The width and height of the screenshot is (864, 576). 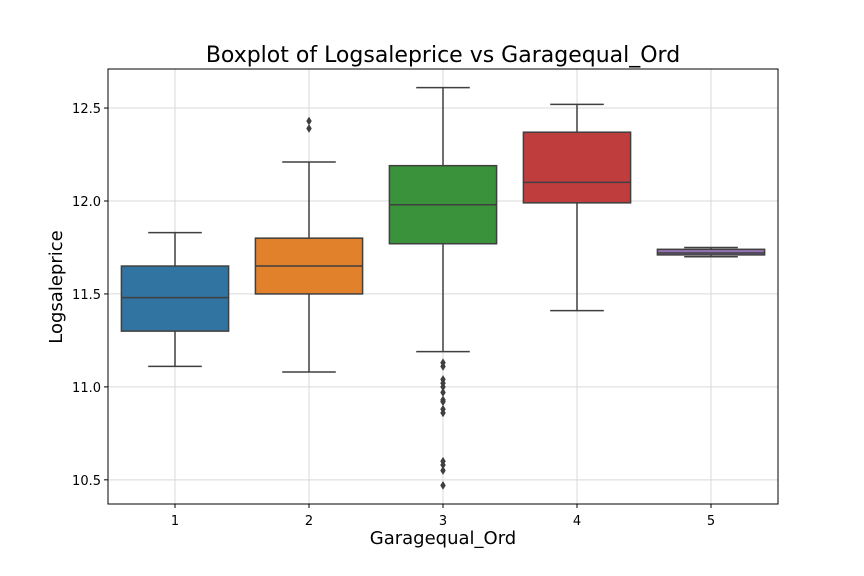 I want to click on x-tick-label: 4, so click(x=577, y=521).